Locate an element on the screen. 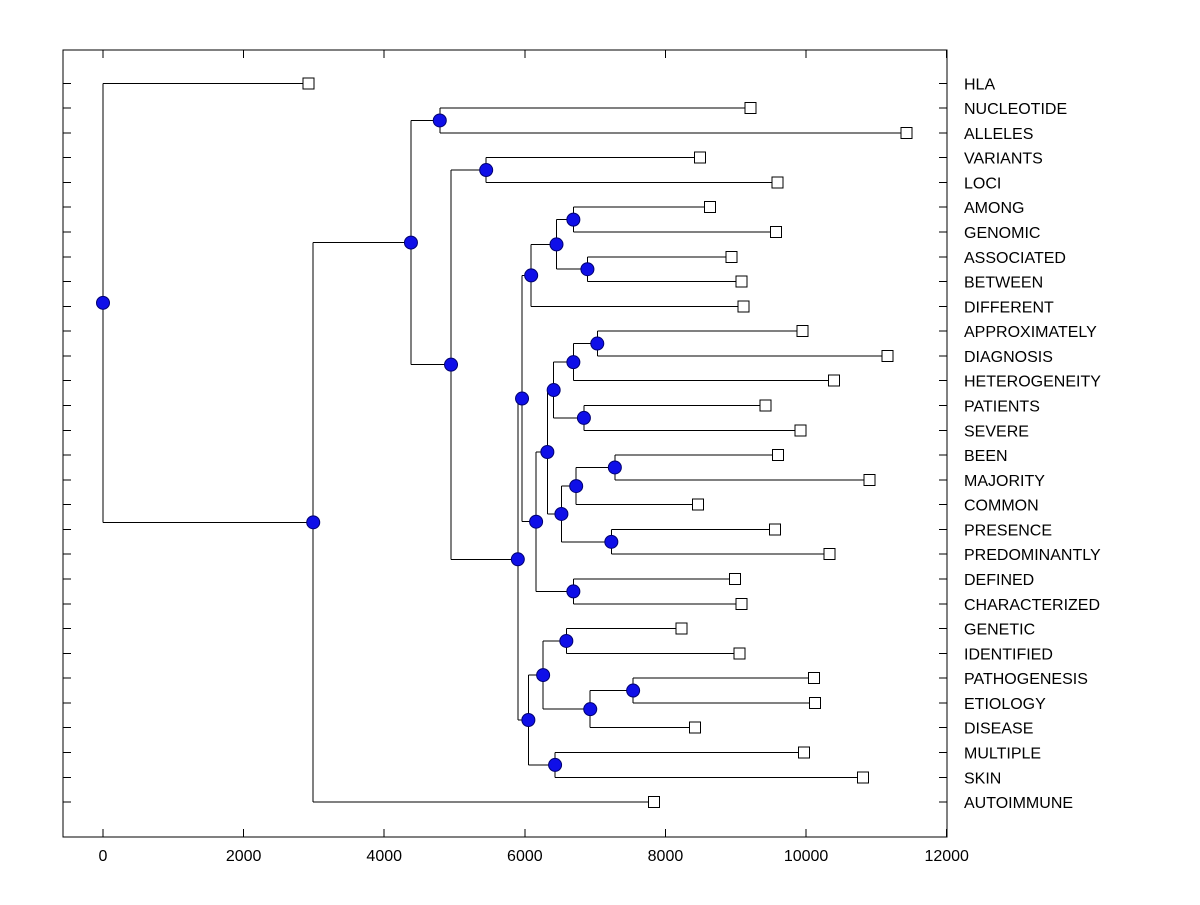  leaf-label: AMONG is located at coordinates (994, 208).